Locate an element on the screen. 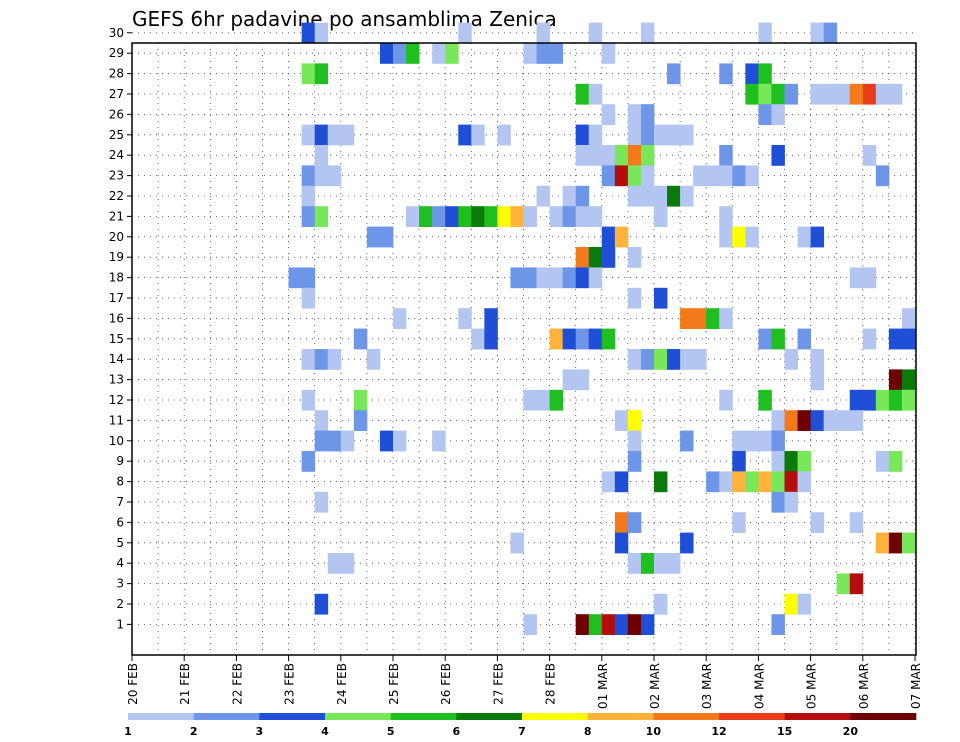  legend-label: 12 is located at coordinates (718, 731).